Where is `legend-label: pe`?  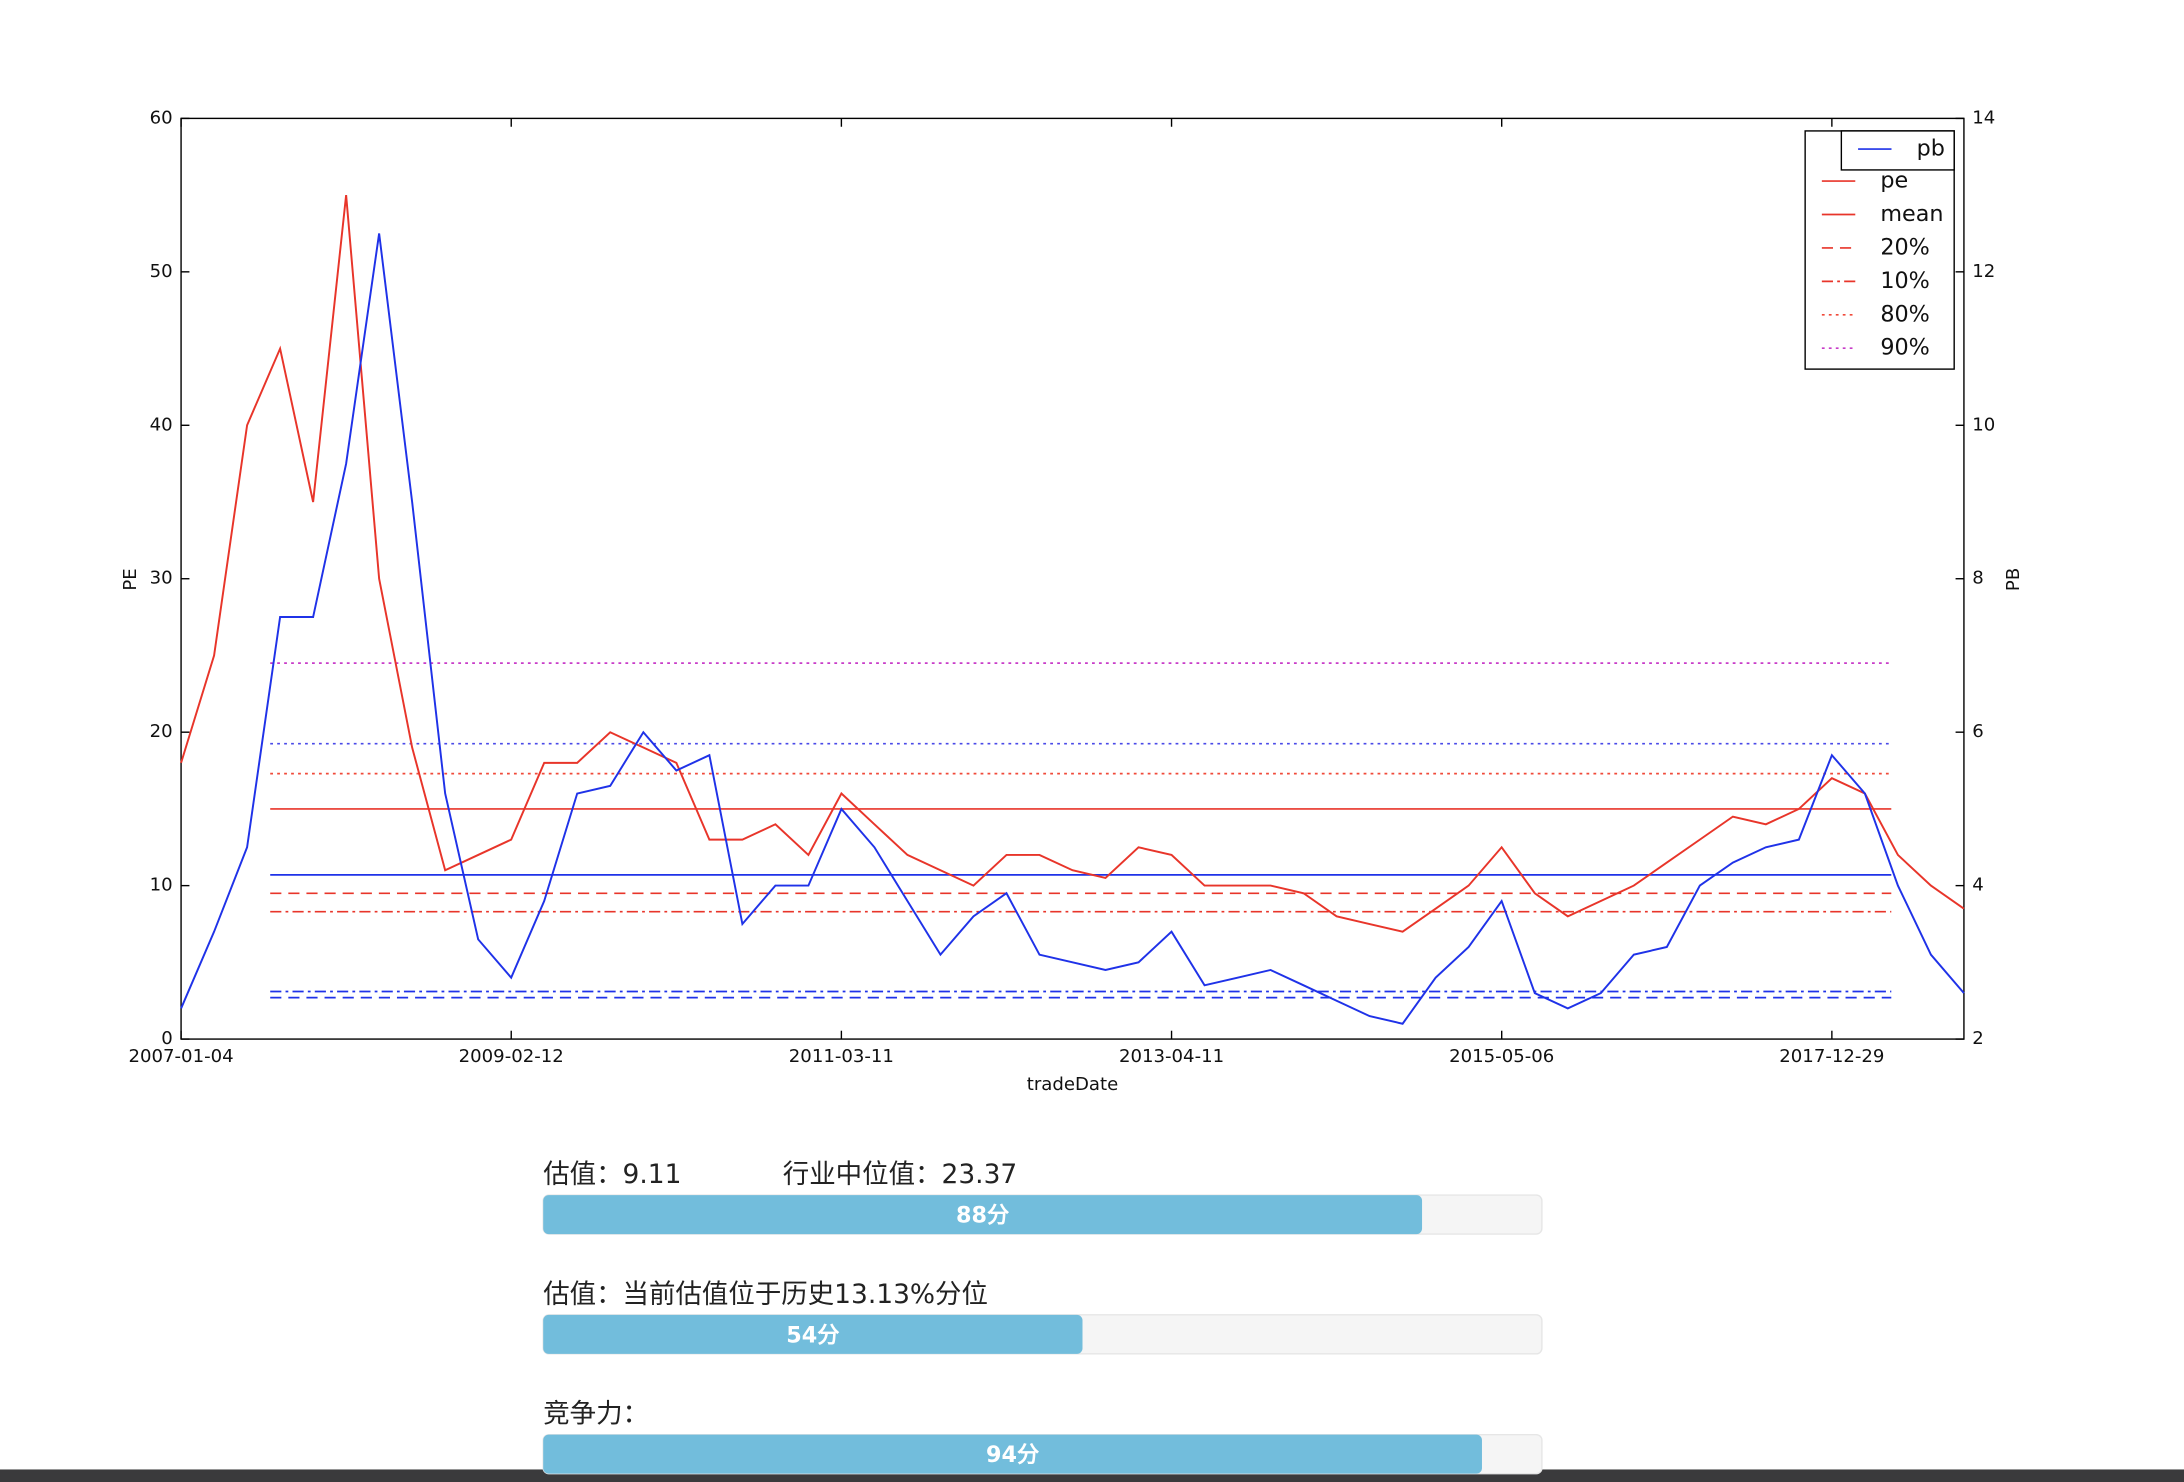 legend-label: pe is located at coordinates (1894, 181).